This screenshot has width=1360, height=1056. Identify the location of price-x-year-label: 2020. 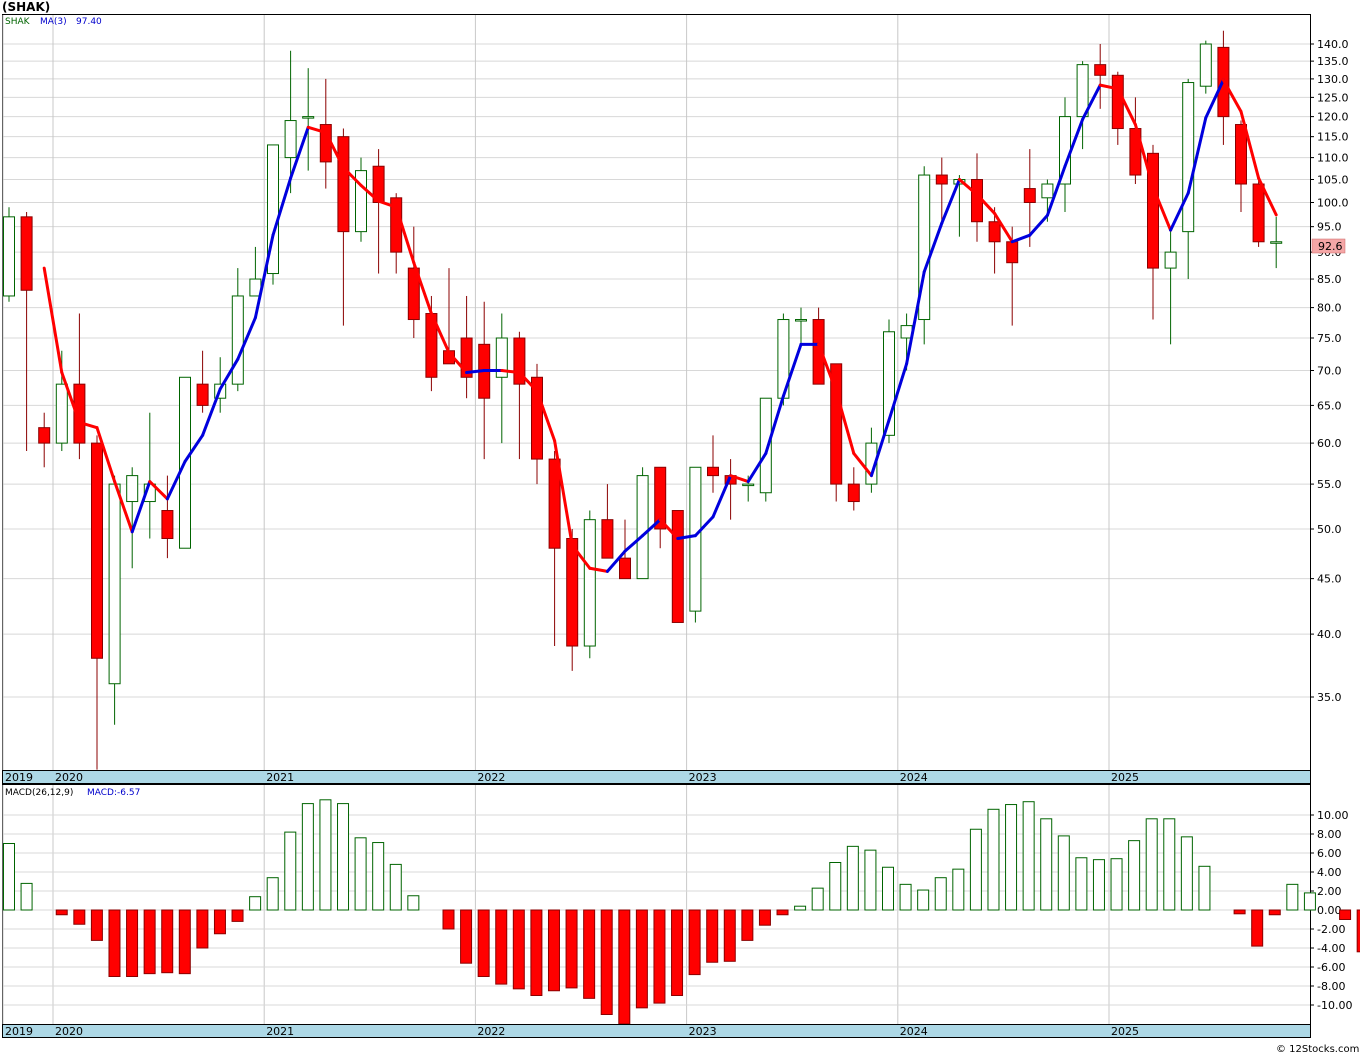
(69, 777).